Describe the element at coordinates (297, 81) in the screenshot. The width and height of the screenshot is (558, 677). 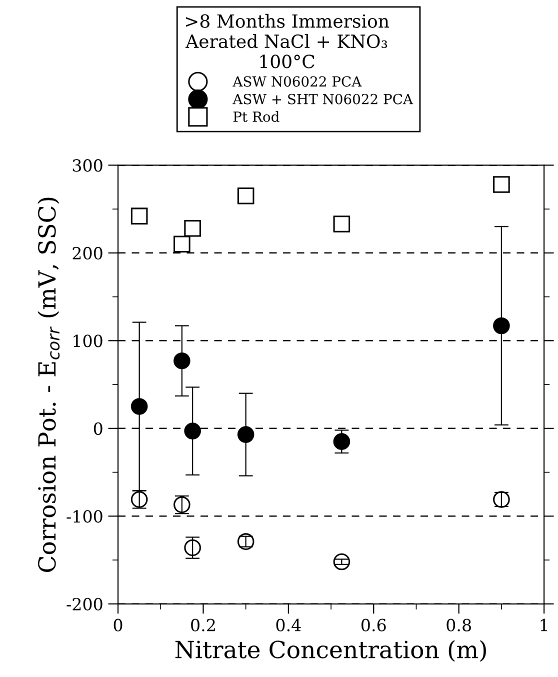
I see `legend-label: ASW N06022 PCA` at that location.